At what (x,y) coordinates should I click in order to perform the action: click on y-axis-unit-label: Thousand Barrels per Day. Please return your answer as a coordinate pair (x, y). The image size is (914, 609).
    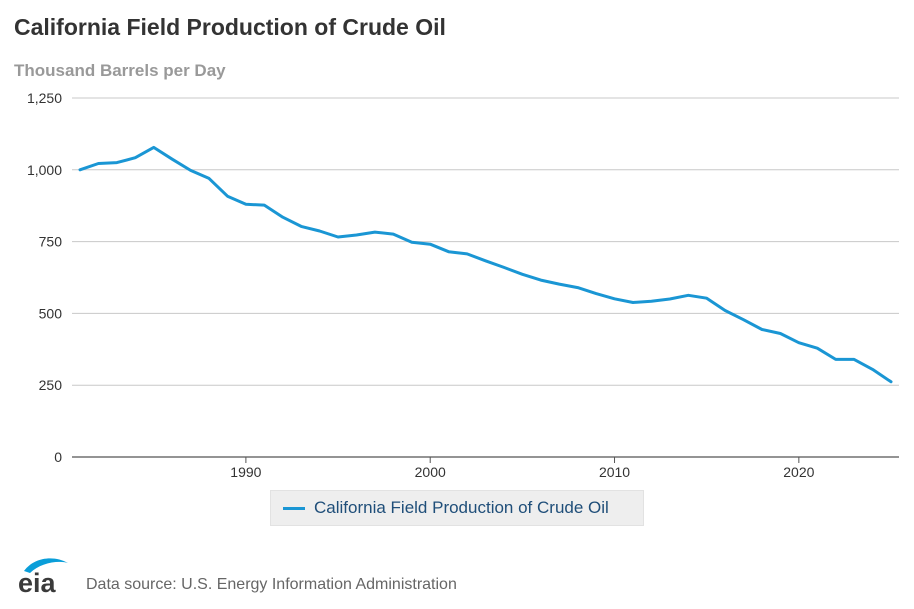
    Looking at the image, I should click on (120, 70).